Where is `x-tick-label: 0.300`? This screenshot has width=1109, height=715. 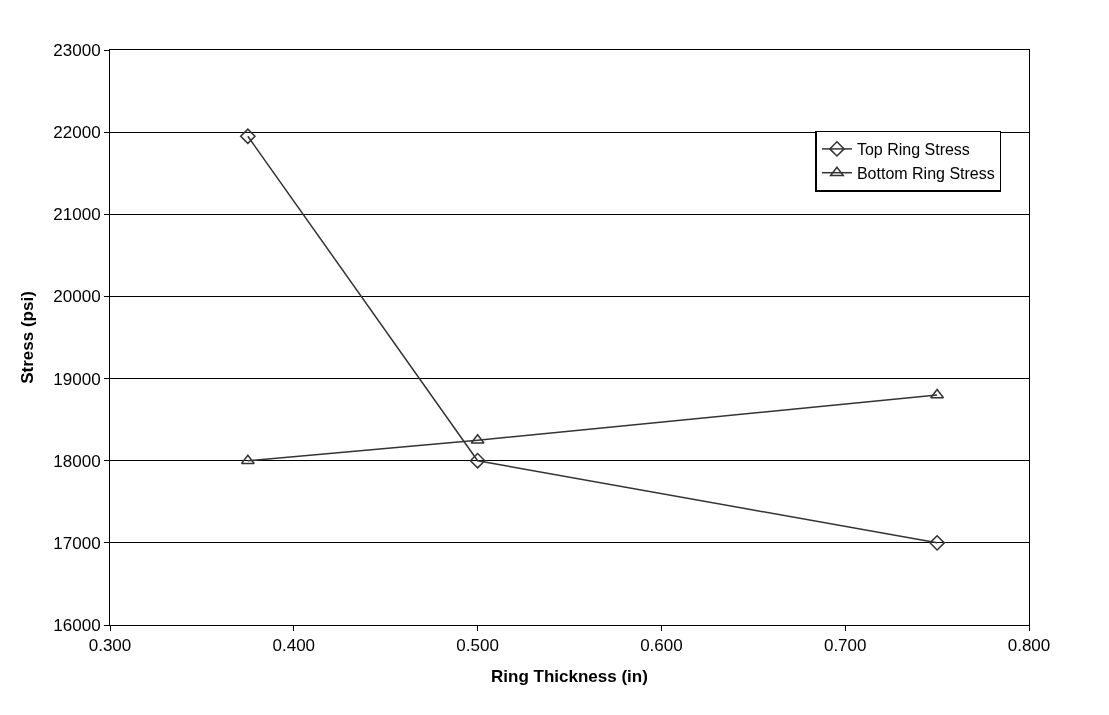
x-tick-label: 0.300 is located at coordinates (110, 646).